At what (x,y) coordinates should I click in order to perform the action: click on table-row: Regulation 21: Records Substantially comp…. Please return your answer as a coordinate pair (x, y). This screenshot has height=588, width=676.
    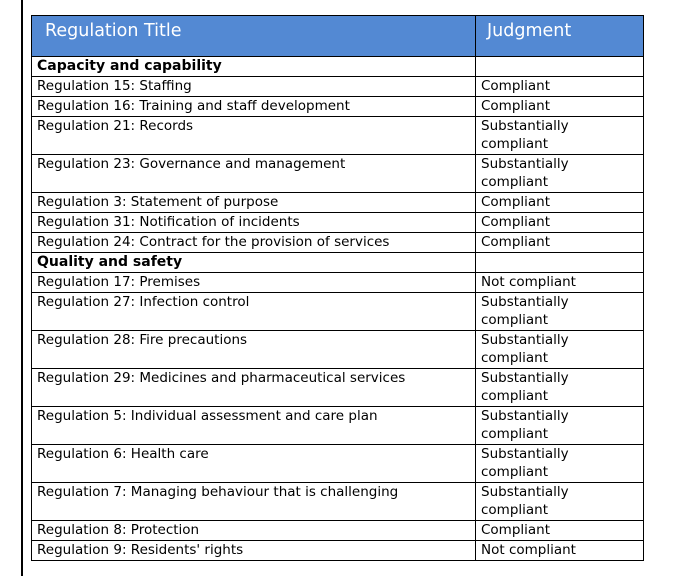
    Looking at the image, I should click on (337, 135).